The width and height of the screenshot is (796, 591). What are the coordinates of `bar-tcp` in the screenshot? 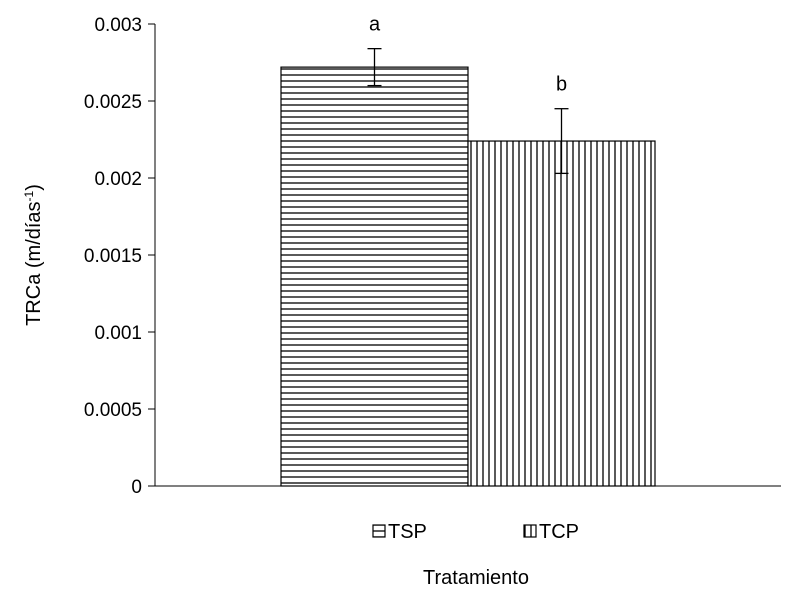 It's located at (561, 313).